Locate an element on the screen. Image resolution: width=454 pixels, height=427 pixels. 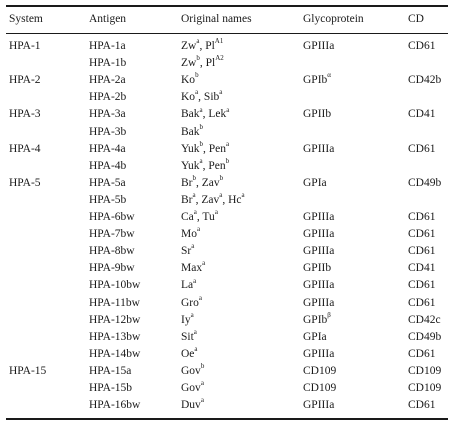
table-row: HPA-4b Yuka, Penb is located at coordinates (227, 165).